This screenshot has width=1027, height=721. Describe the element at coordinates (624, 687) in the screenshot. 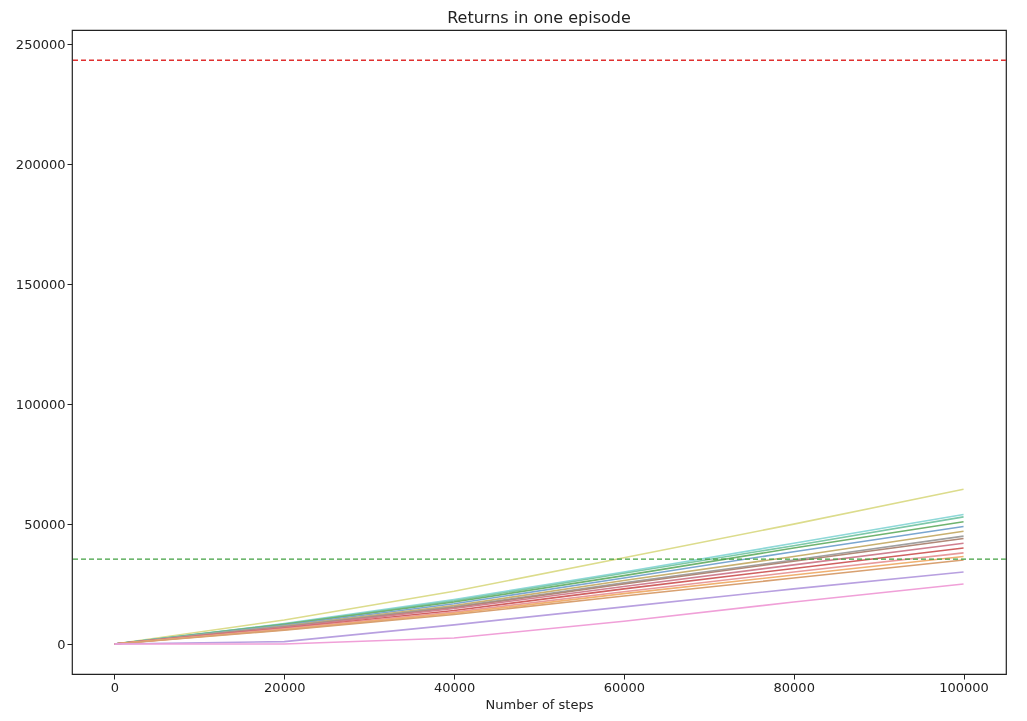

I see `x-tick-label: 60000` at that location.